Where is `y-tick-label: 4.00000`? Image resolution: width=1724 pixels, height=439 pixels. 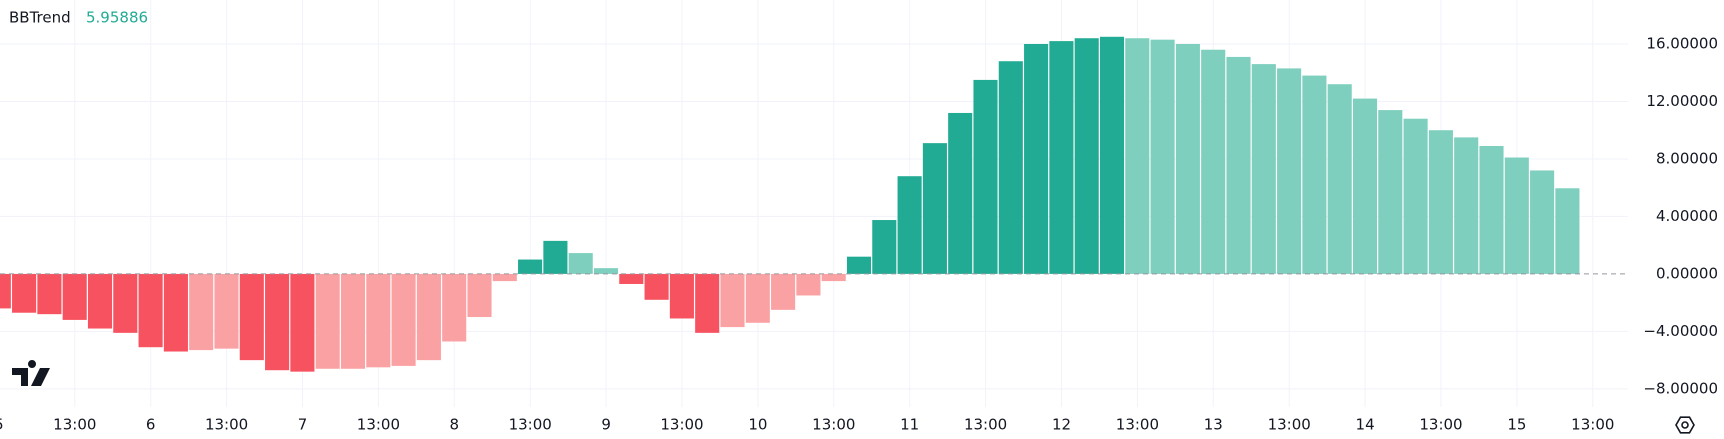
y-tick-label: 4.00000 is located at coordinates (1687, 216).